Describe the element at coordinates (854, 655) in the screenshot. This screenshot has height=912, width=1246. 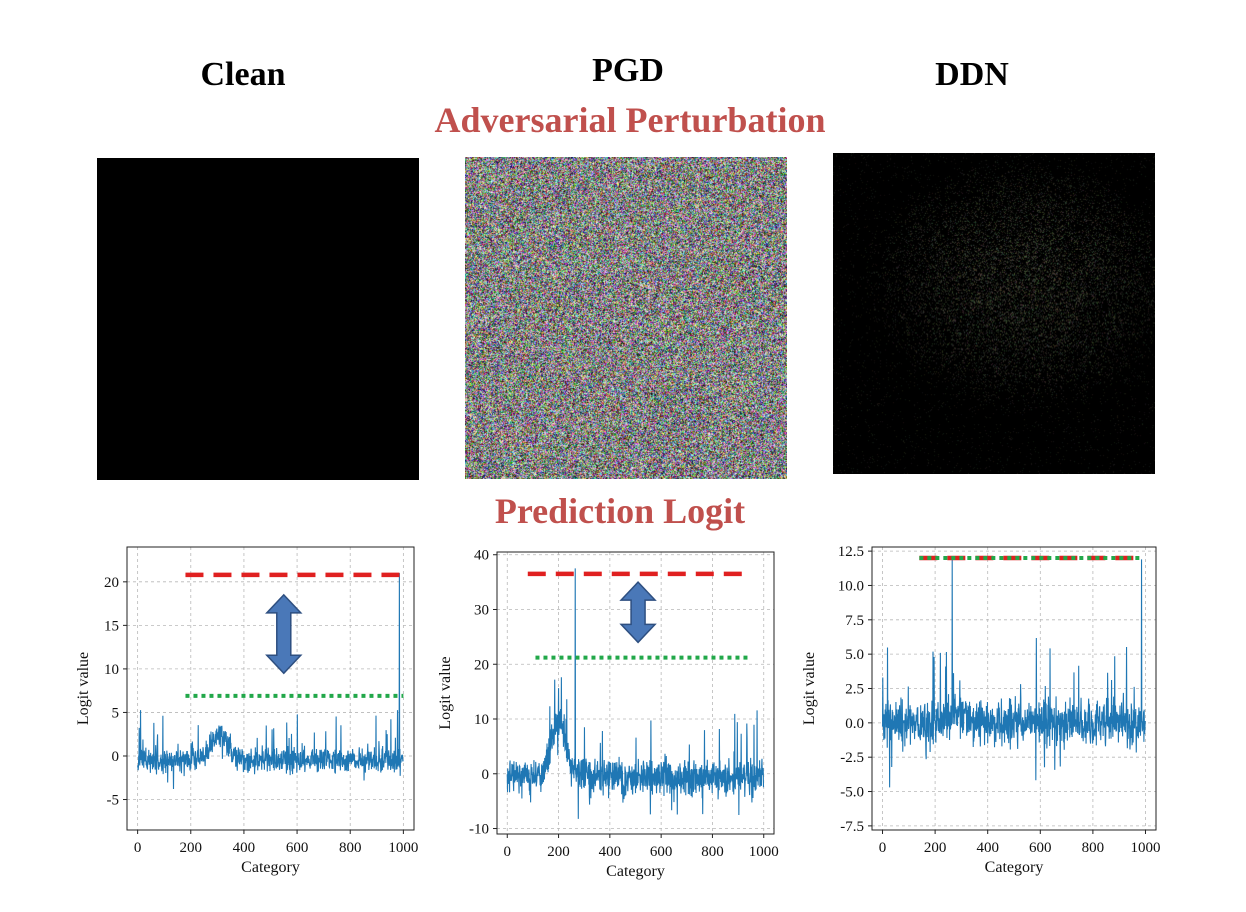
I see `y-tick-label: 5.0` at that location.